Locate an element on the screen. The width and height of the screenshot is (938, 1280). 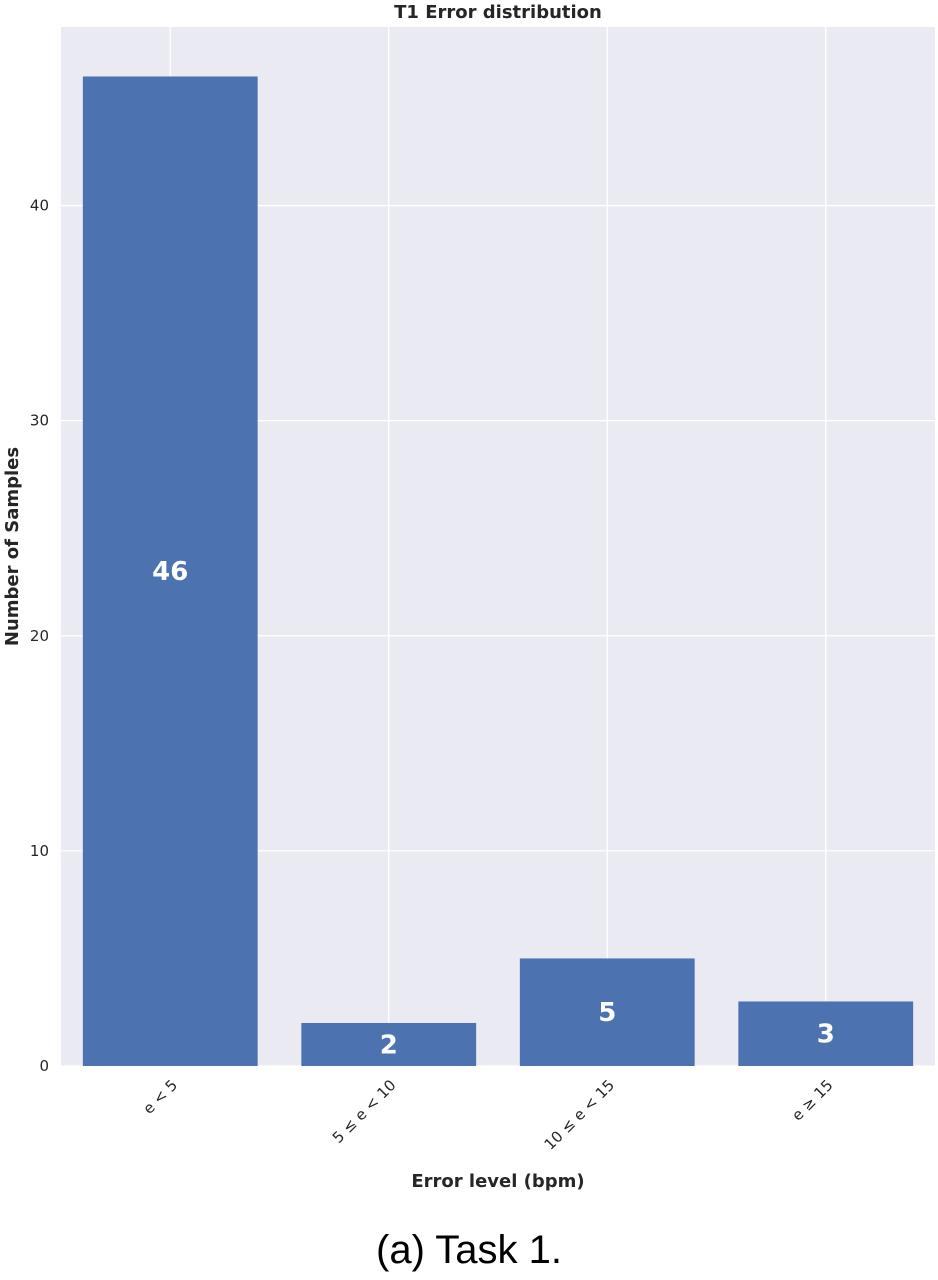
x-tick-label: 10 ≤ e < 15 is located at coordinates (580, 1115).